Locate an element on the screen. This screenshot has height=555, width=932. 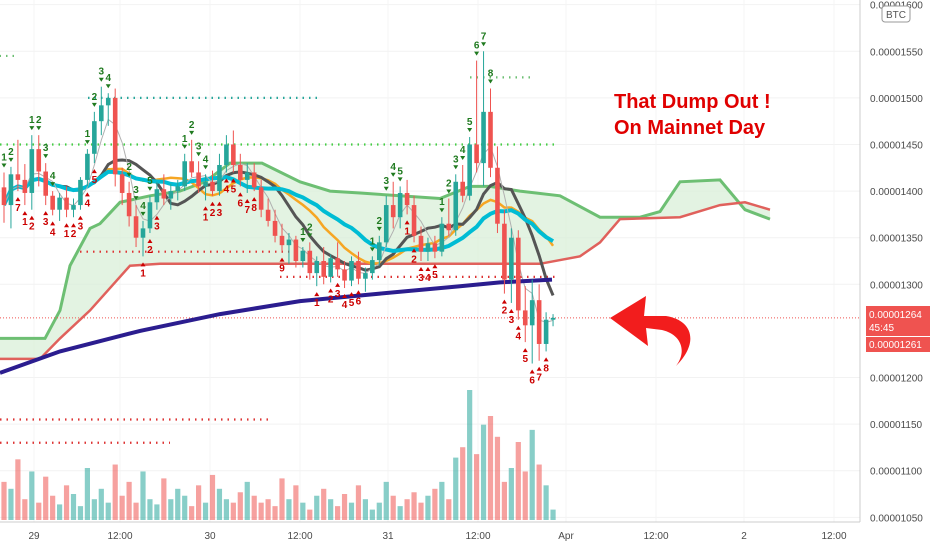
buy-setup-count: 8 is located at coordinates (254, 208).